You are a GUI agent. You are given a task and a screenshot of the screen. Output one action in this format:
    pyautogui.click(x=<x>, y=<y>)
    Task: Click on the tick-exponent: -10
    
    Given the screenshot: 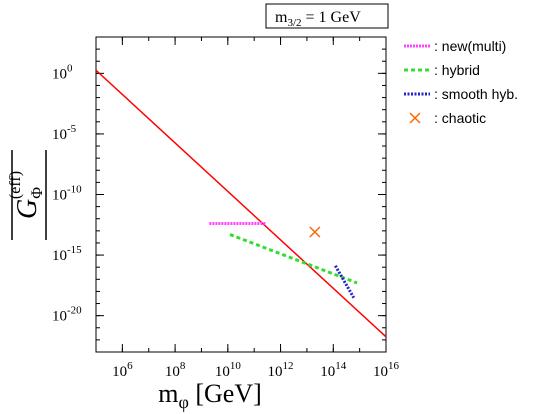 What is the action you would take?
    pyautogui.click(x=74, y=190)
    